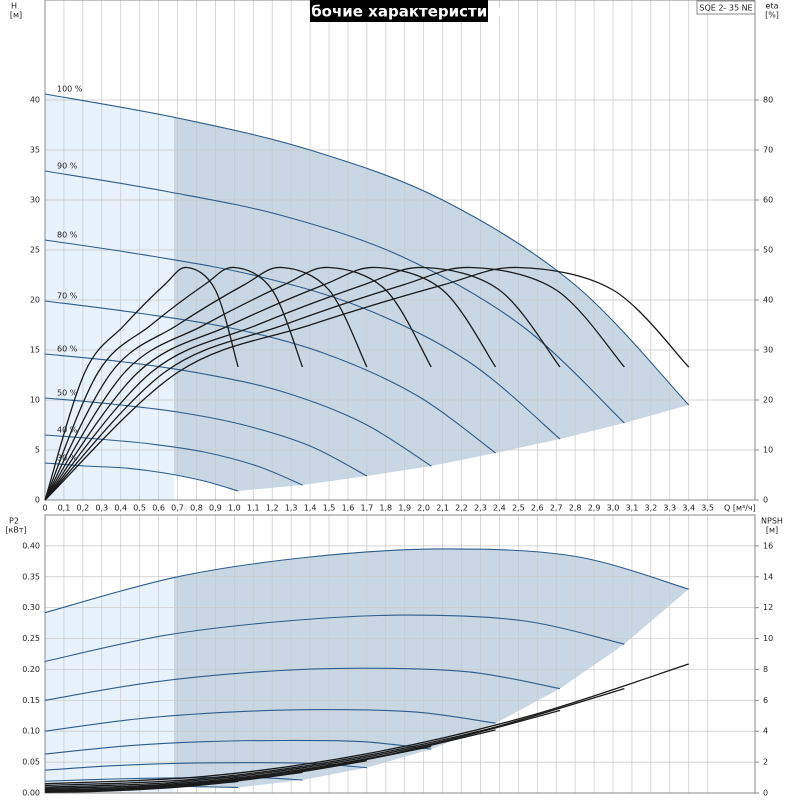 This screenshot has height=800, width=800. What do you see at coordinates (740, 508) in the screenshot?
I see `x-axis-label: Q [м³/ч]` at bounding box center [740, 508].